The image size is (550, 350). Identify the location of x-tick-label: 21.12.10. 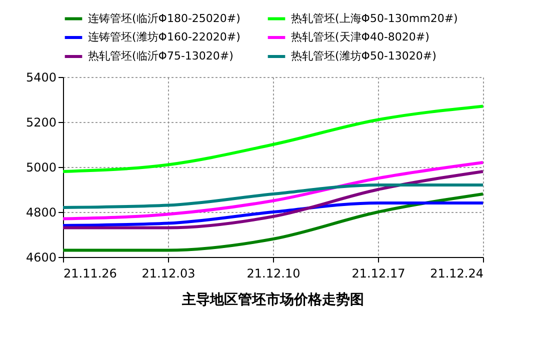
(273, 273).